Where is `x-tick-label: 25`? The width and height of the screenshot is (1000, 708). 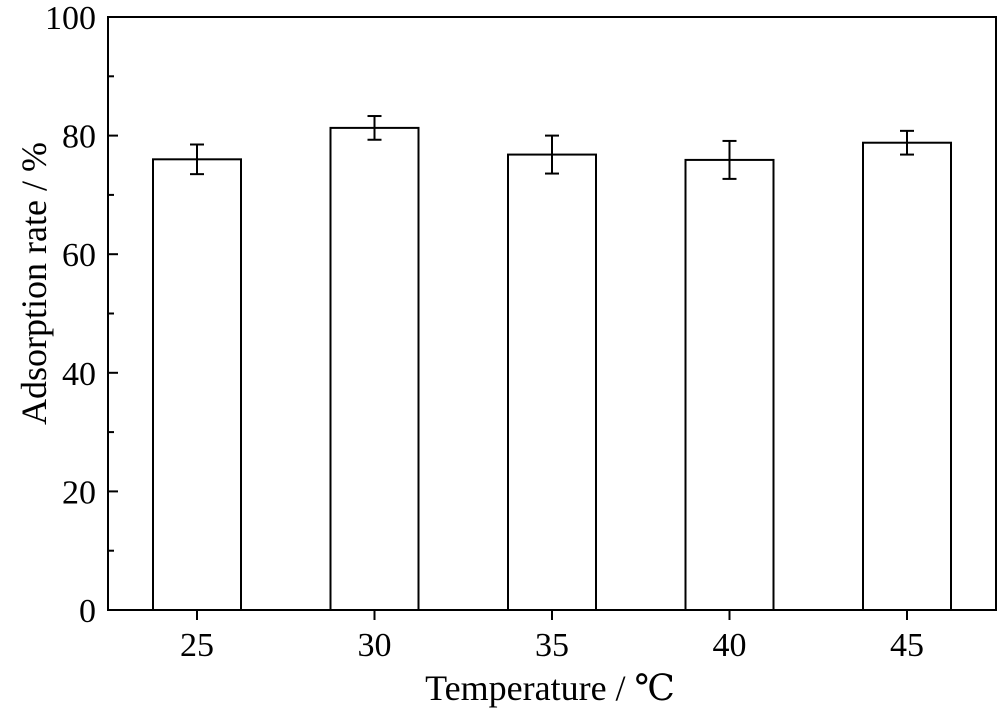
x-tick-label: 25 is located at coordinates (197, 645).